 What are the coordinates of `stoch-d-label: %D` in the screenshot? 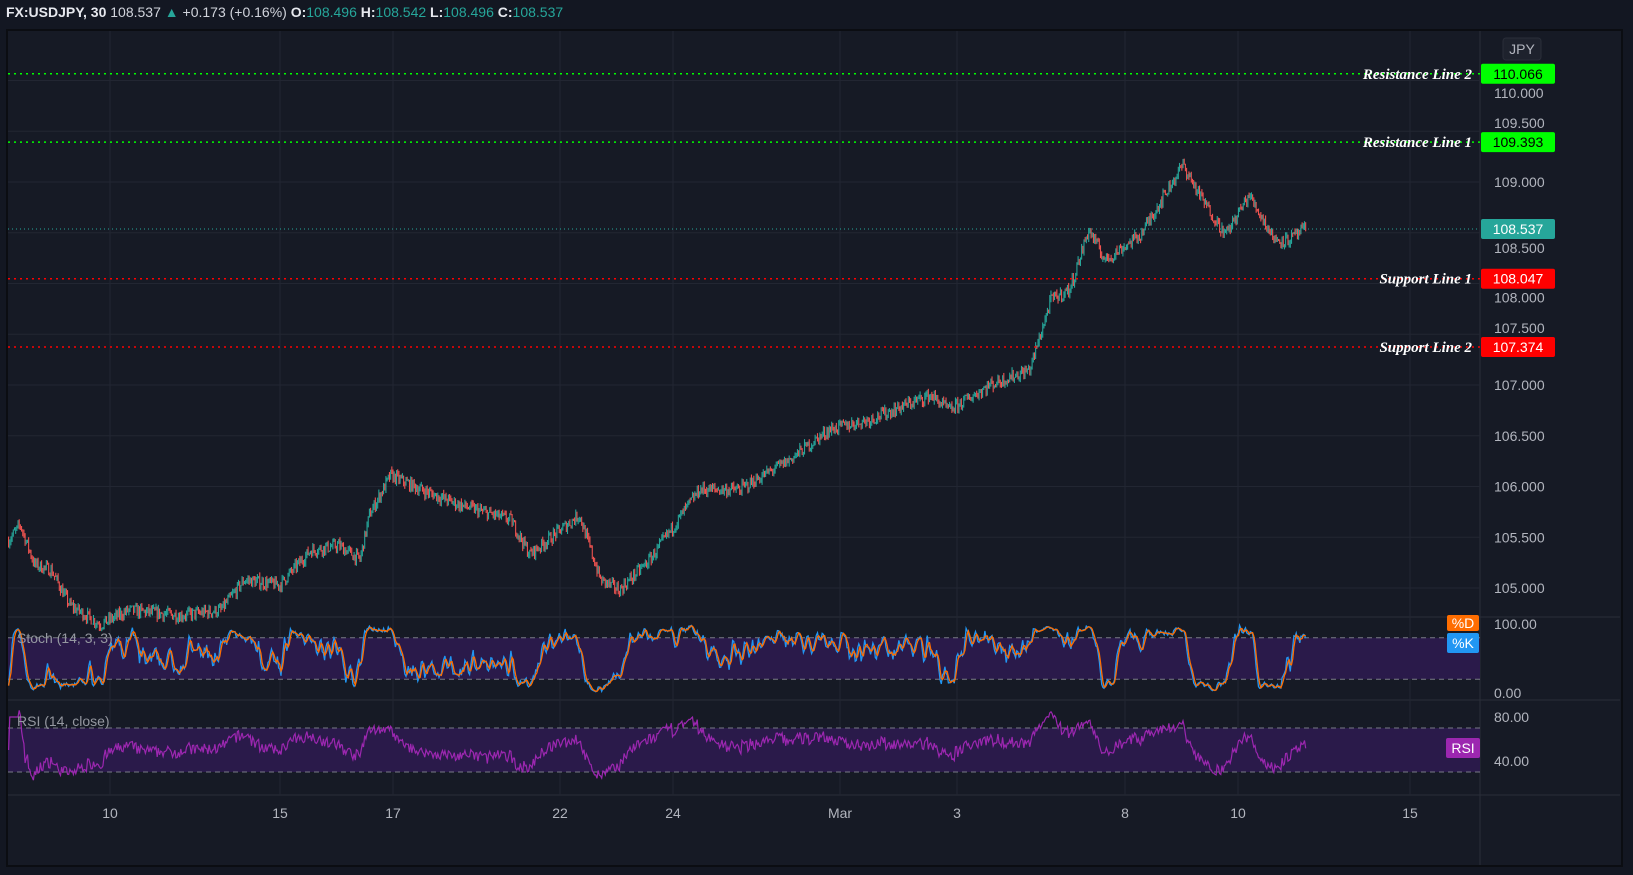 It's located at (1463, 623).